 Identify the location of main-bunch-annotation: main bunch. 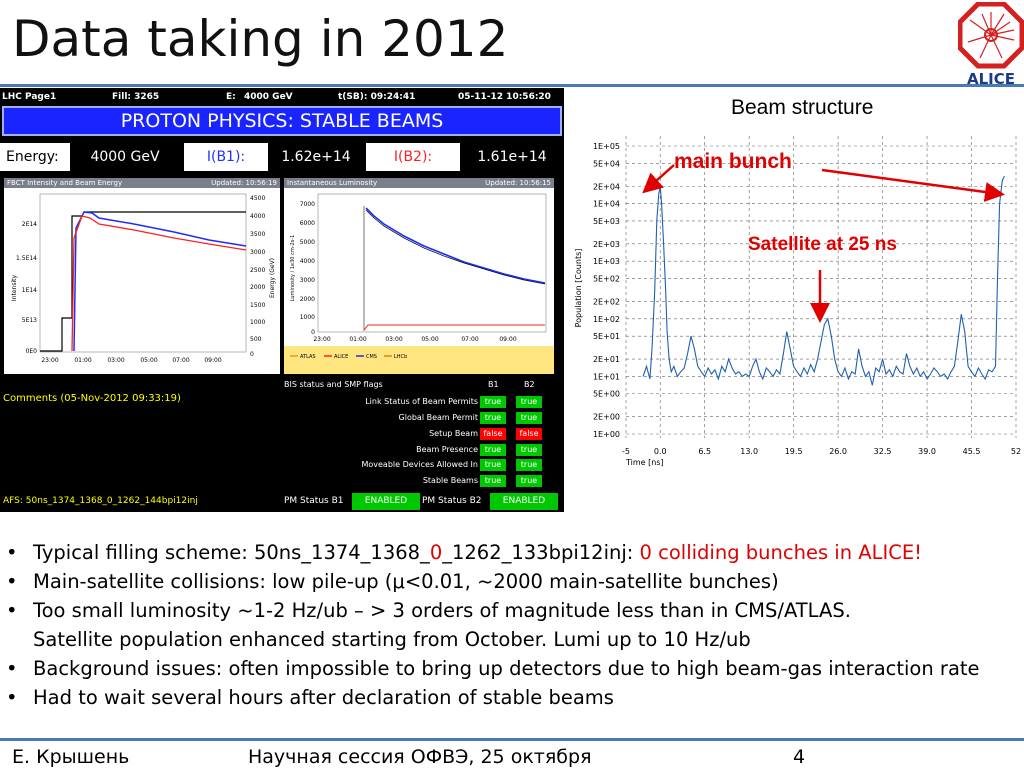
(733, 161).